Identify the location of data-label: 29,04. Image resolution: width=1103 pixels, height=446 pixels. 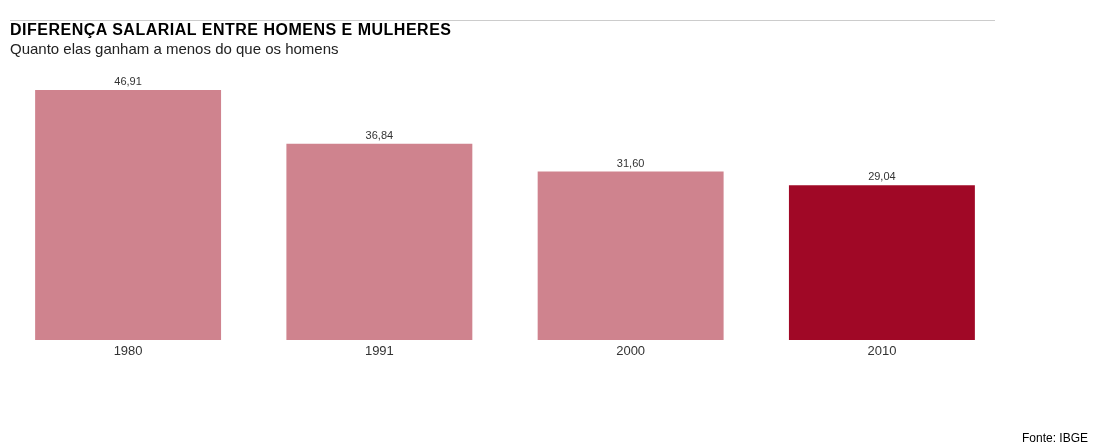
(882, 176).